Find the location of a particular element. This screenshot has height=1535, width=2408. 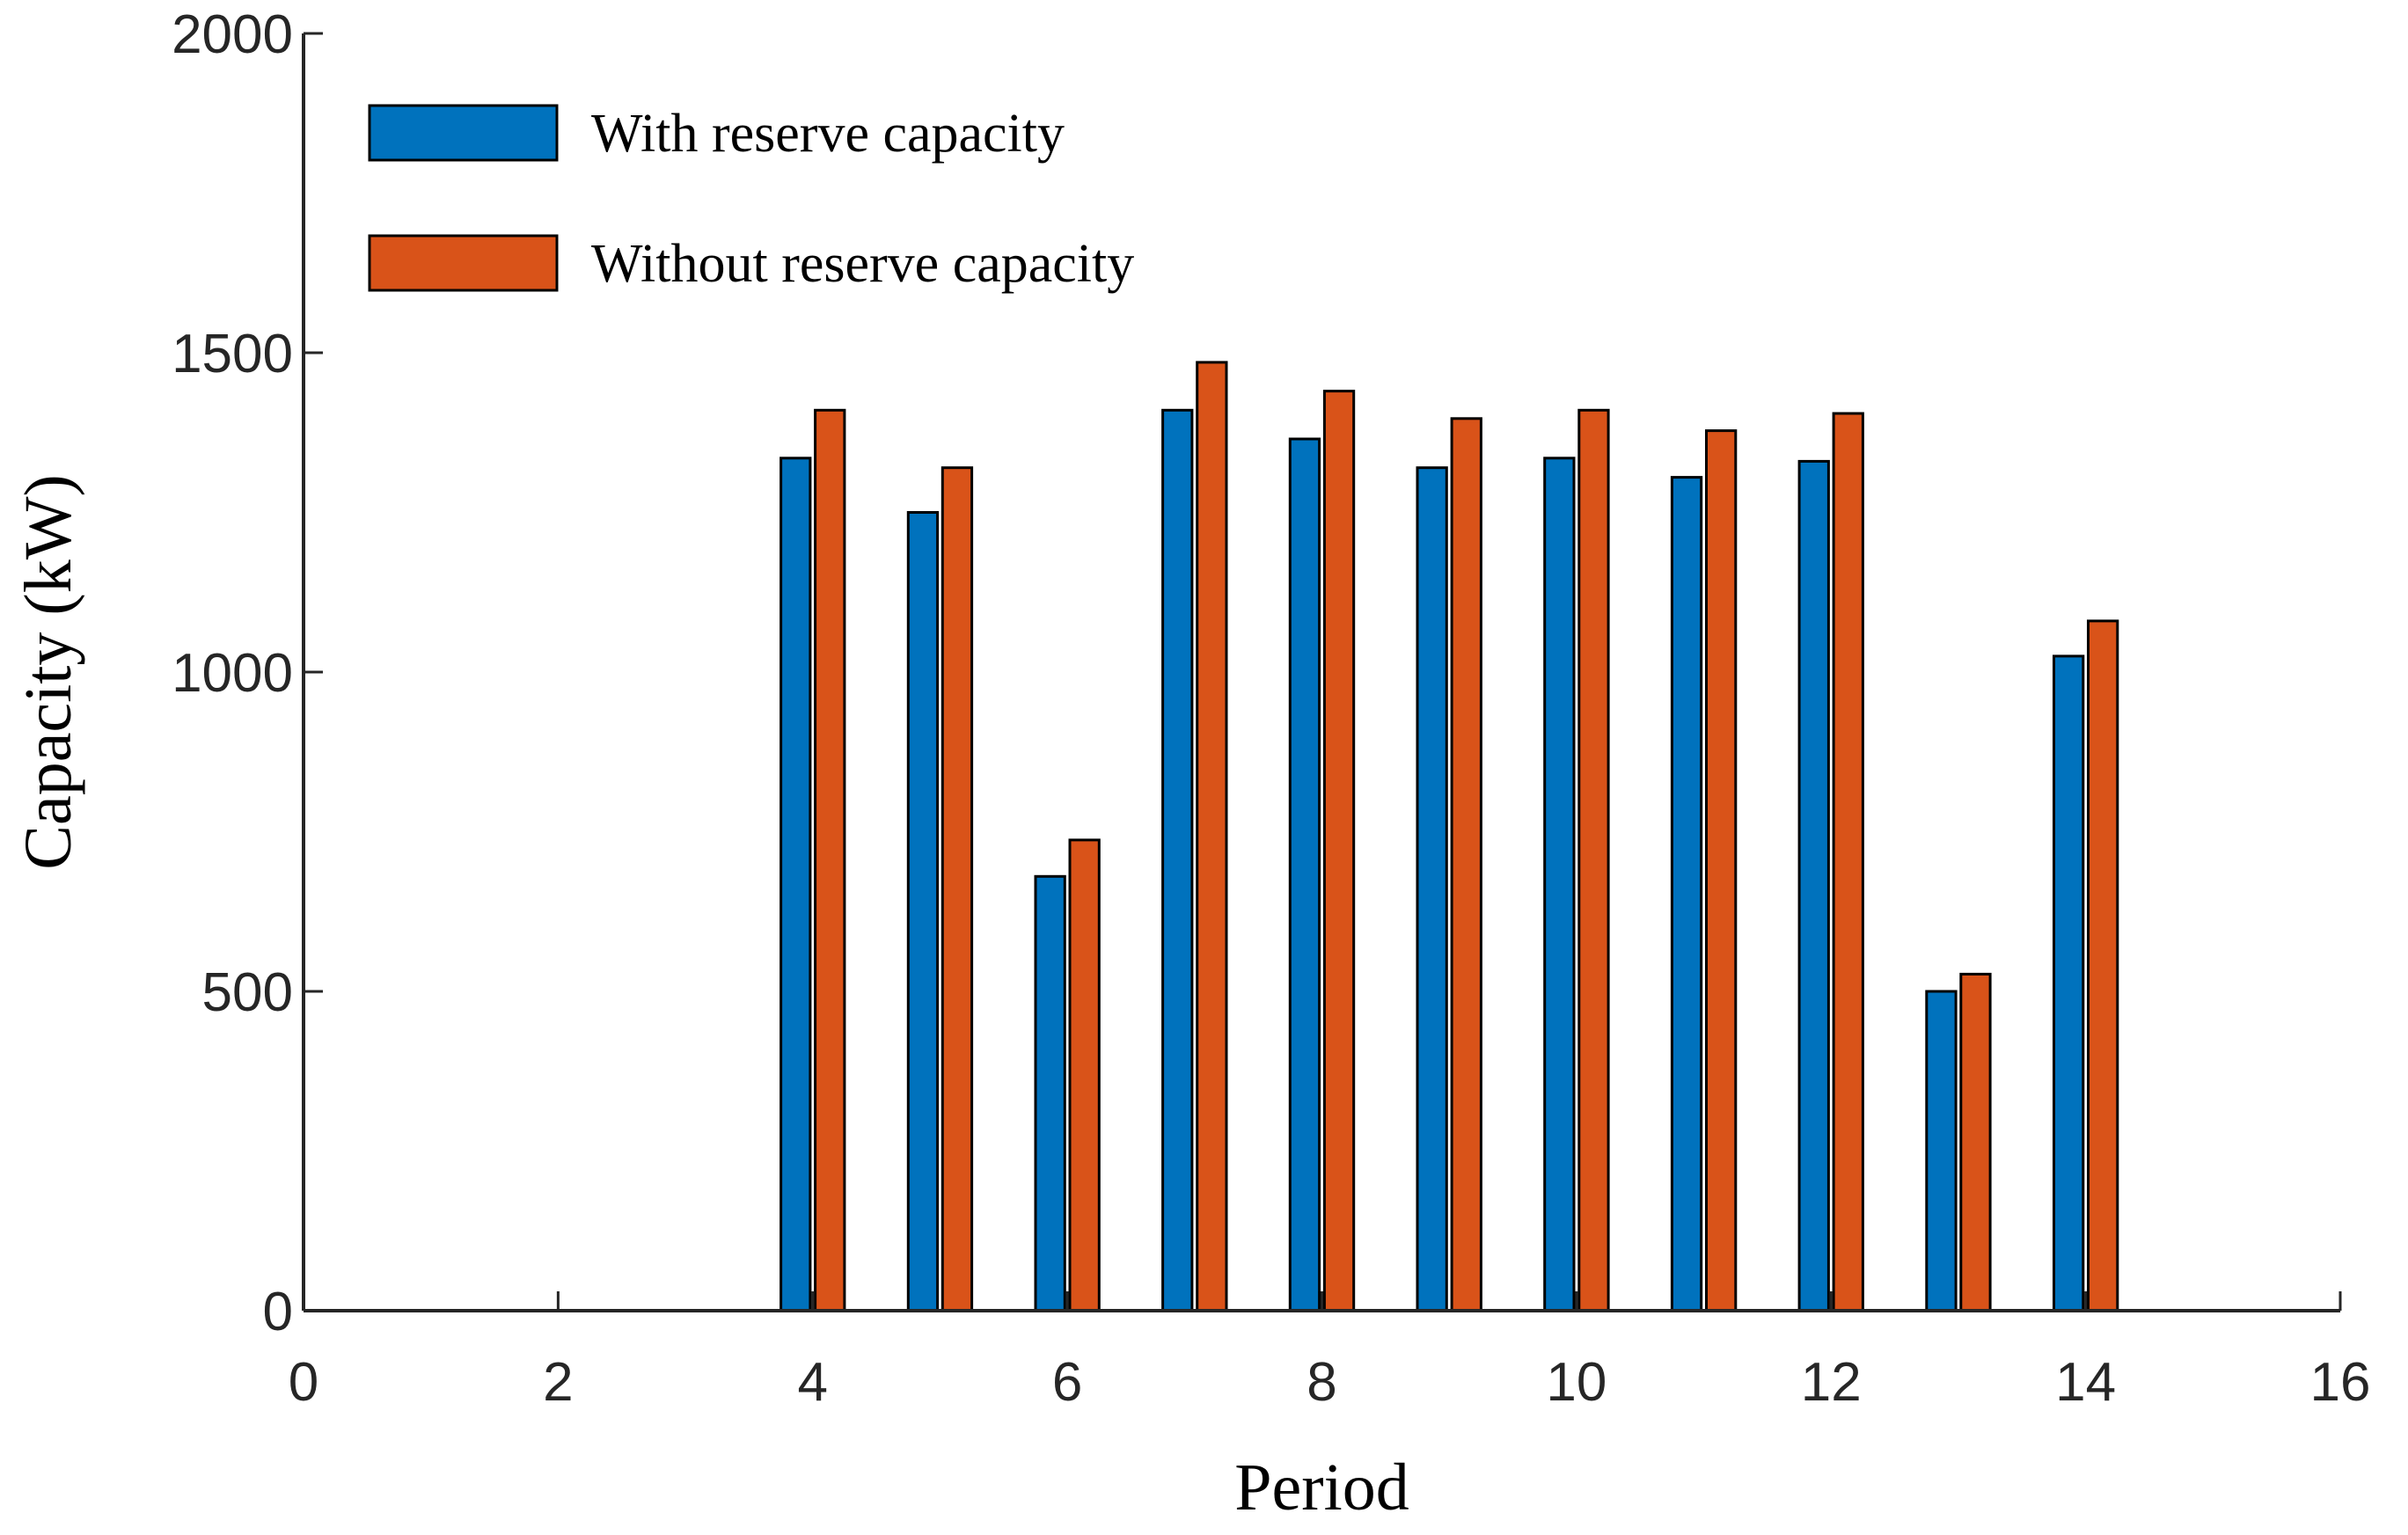

y-tick-label: 1000 is located at coordinates (233, 674).